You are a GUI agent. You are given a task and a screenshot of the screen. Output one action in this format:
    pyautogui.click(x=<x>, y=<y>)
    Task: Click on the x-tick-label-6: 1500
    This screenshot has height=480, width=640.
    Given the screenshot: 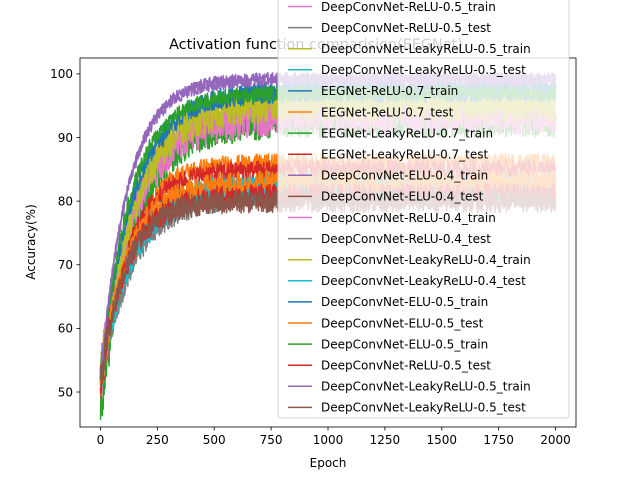 What is the action you would take?
    pyautogui.click(x=441, y=440)
    